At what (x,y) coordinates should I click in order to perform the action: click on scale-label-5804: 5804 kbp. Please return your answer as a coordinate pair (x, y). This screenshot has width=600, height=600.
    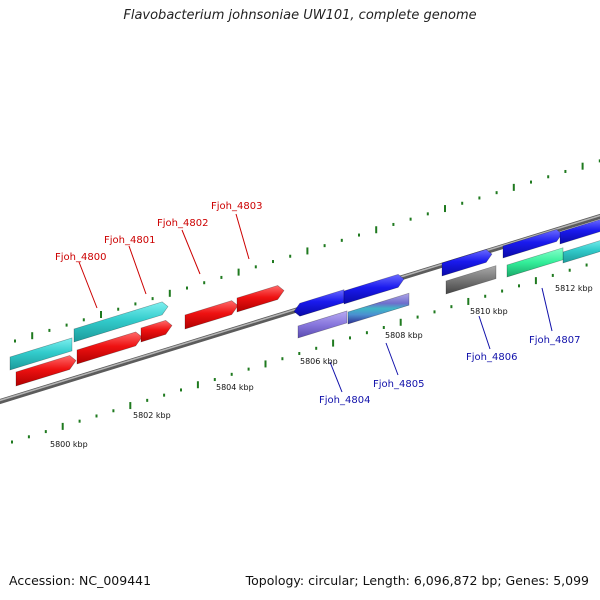
    Looking at the image, I should click on (235, 387).